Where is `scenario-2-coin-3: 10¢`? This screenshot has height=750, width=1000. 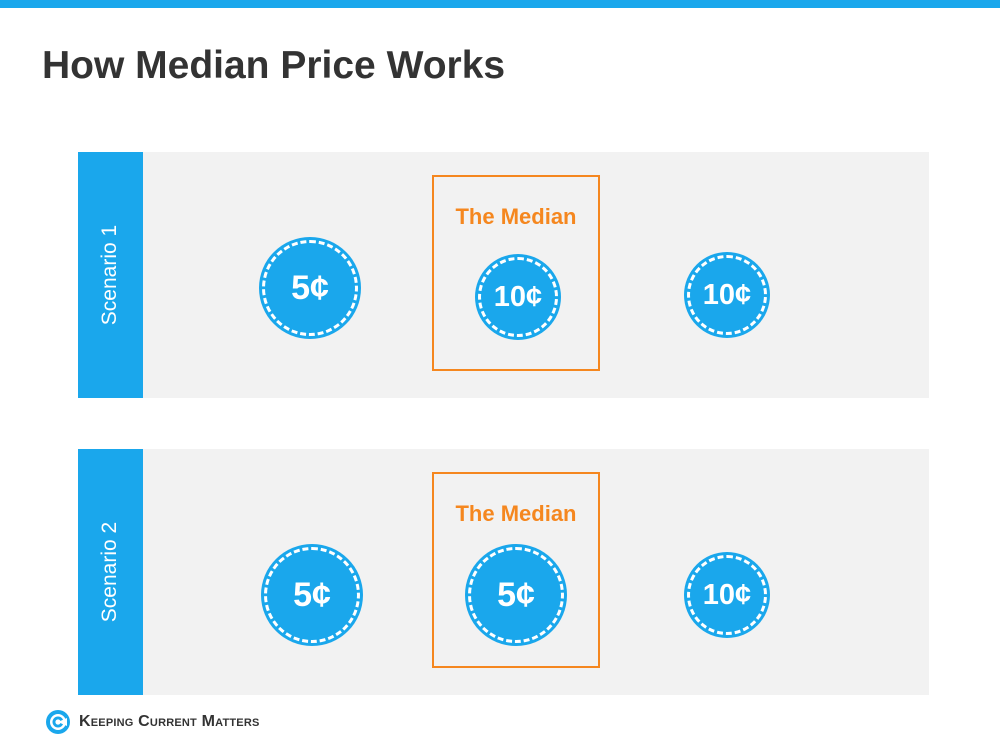
scenario-2-coin-3: 10¢ is located at coordinates (727, 595).